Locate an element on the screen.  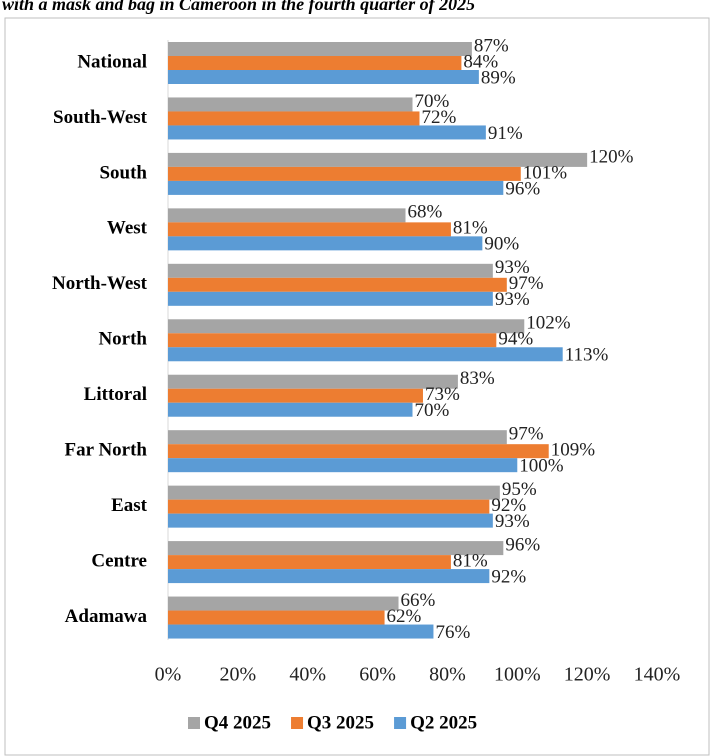
category-label: Adamawa is located at coordinates (106, 616).